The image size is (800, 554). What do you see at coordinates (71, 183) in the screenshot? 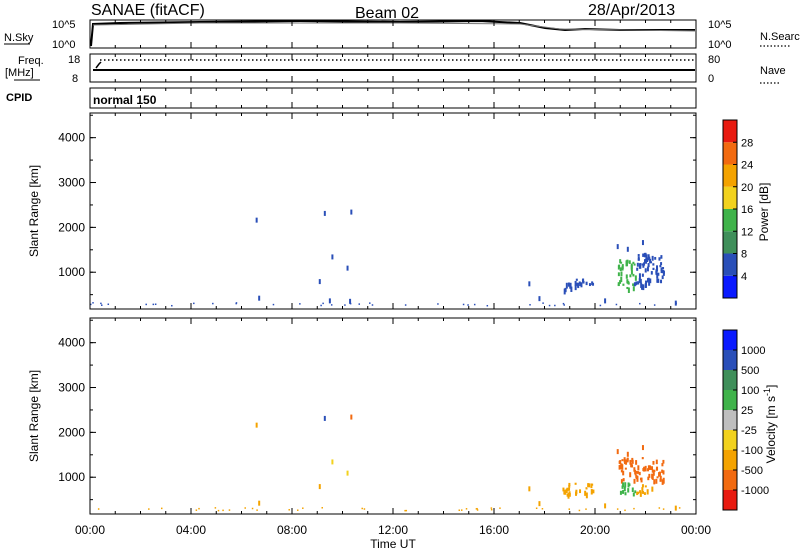
I see `y-tick-label: 3000` at bounding box center [71, 183].